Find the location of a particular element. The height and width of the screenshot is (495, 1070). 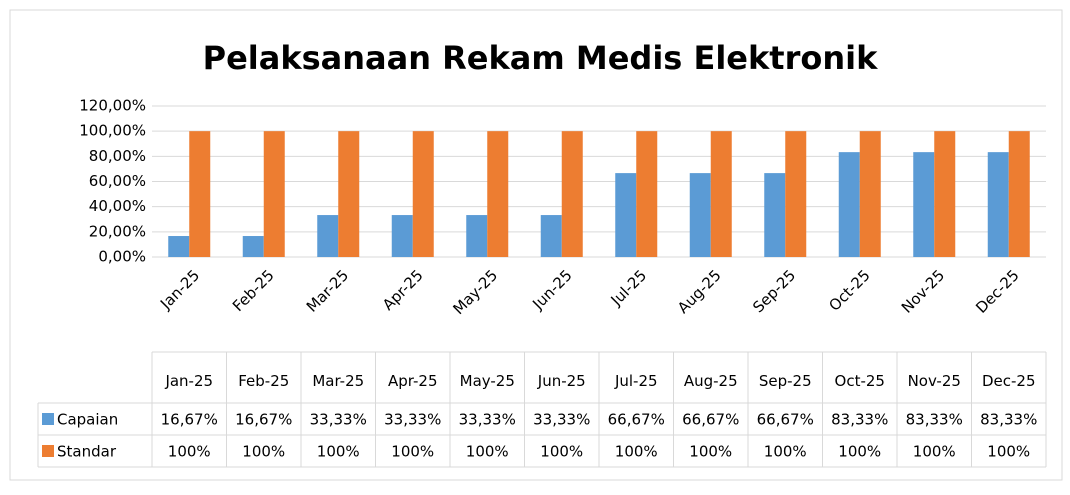

table-header: Jun-25 is located at coordinates (561, 381).